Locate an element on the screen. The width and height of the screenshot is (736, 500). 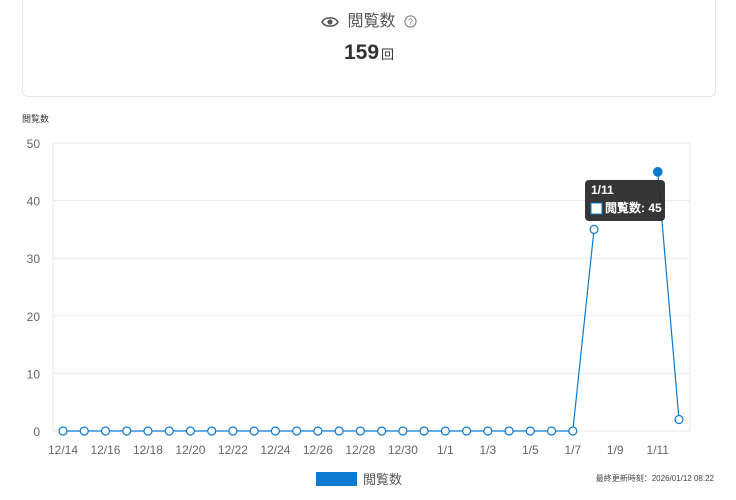
x-tick-label: 12/26 is located at coordinates (318, 450).